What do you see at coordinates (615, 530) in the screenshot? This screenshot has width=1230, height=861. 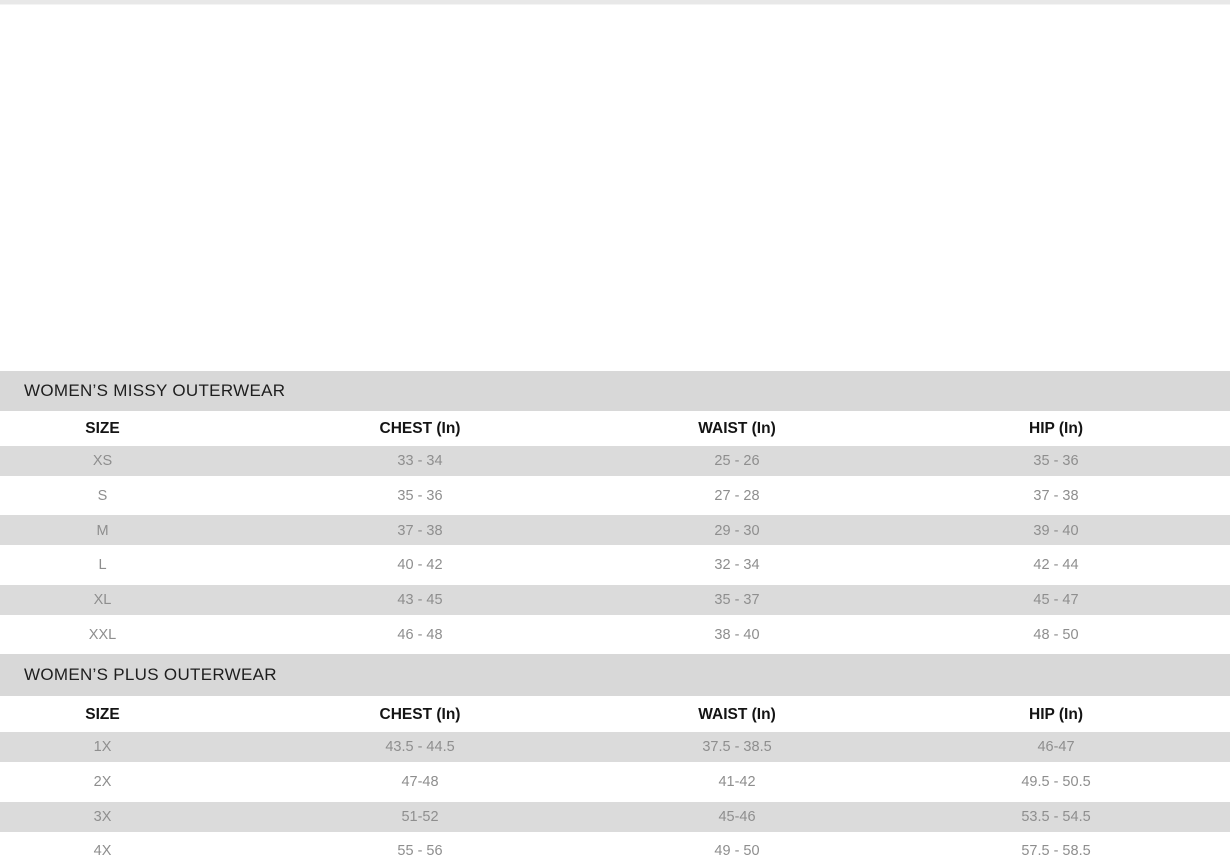 I see `table-row: M 37 - 38 29 - 30 39 - 40` at bounding box center [615, 530].